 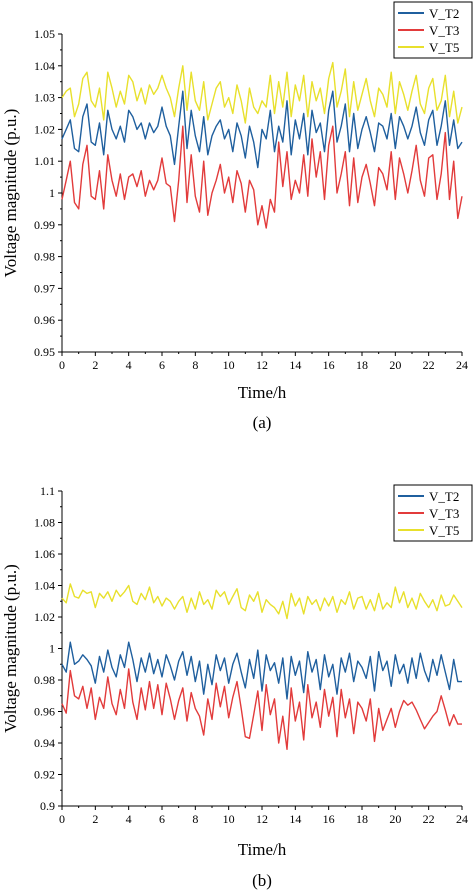 What do you see at coordinates (444, 530) in the screenshot?
I see `chart-1-legend-label: V_T5` at bounding box center [444, 530].